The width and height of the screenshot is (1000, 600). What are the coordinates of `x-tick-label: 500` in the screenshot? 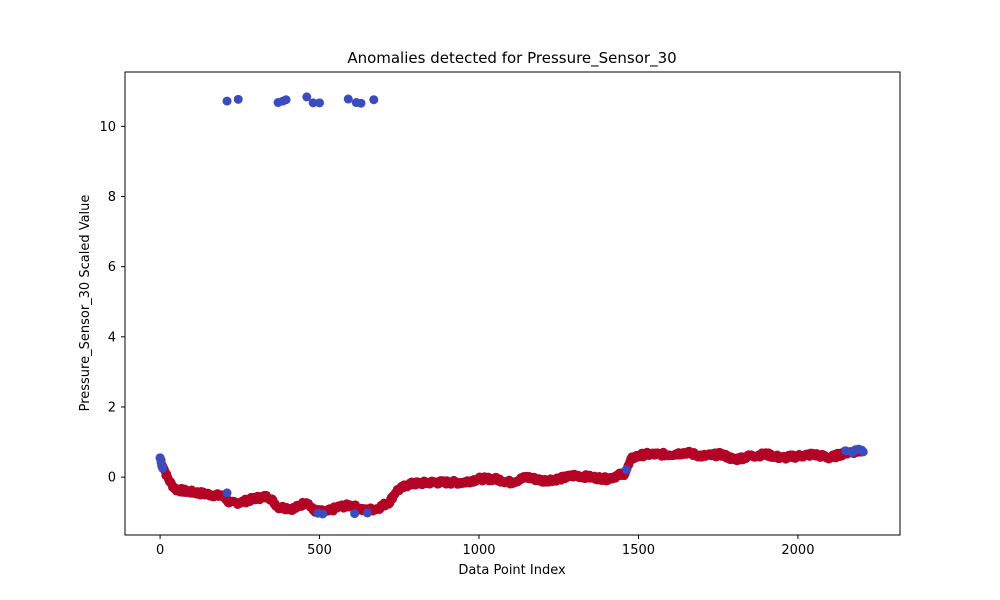 It's located at (319, 550).